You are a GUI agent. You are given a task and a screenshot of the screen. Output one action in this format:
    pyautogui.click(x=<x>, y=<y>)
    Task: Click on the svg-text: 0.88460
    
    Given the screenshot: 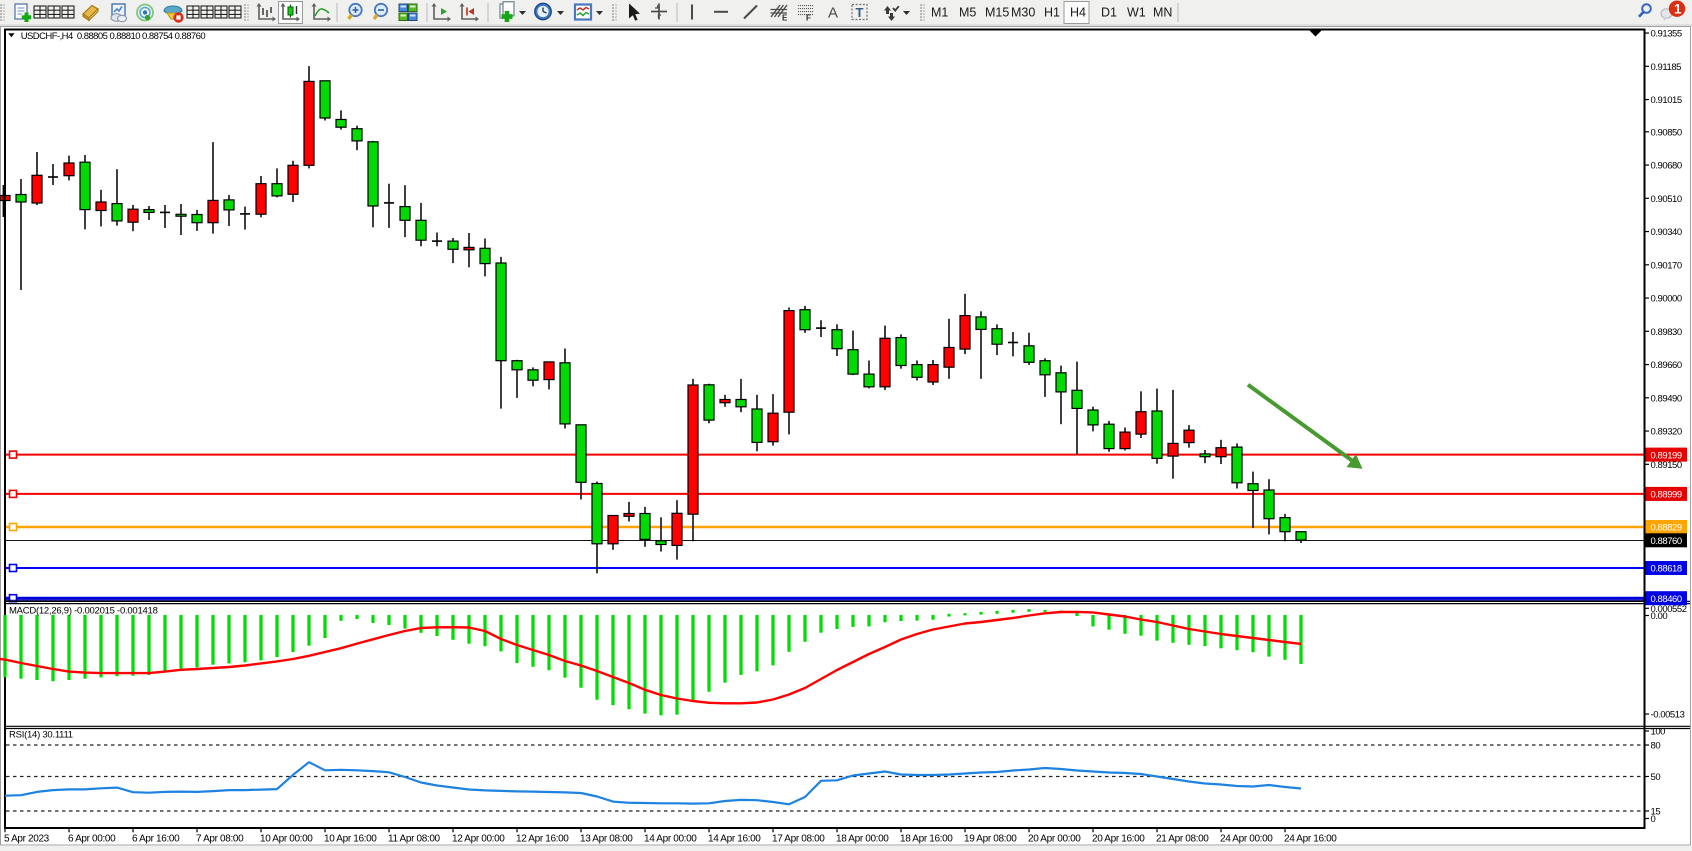 What is the action you would take?
    pyautogui.click(x=1666, y=599)
    